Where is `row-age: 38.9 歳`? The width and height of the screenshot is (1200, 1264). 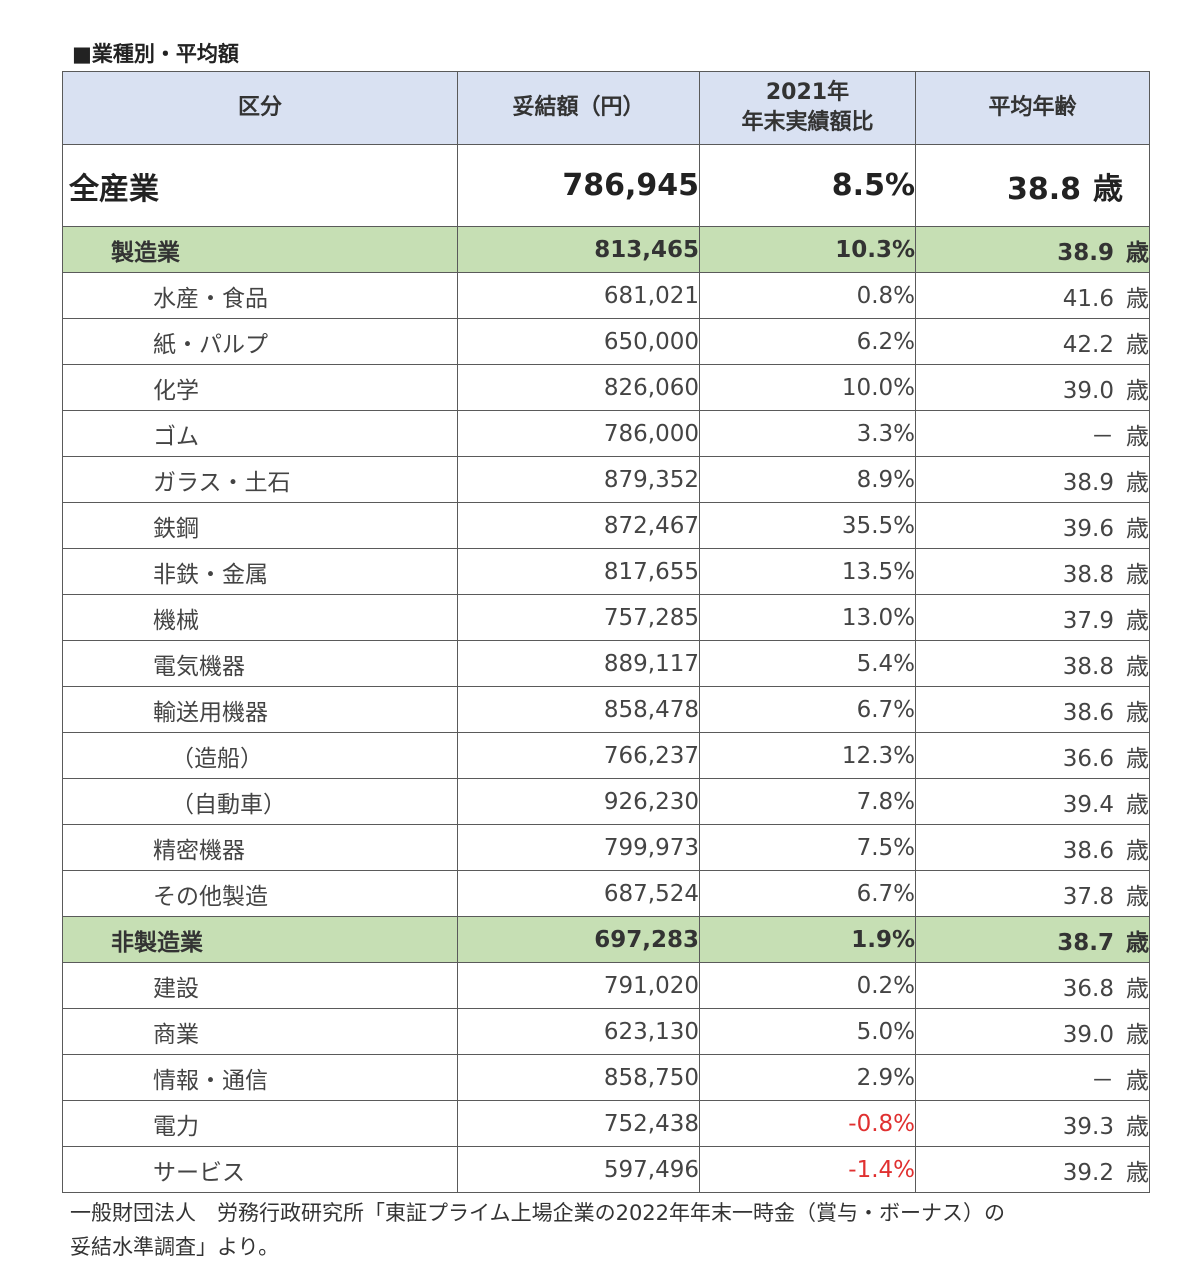
row-age: 38.9 歳 is located at coordinates (1032, 479).